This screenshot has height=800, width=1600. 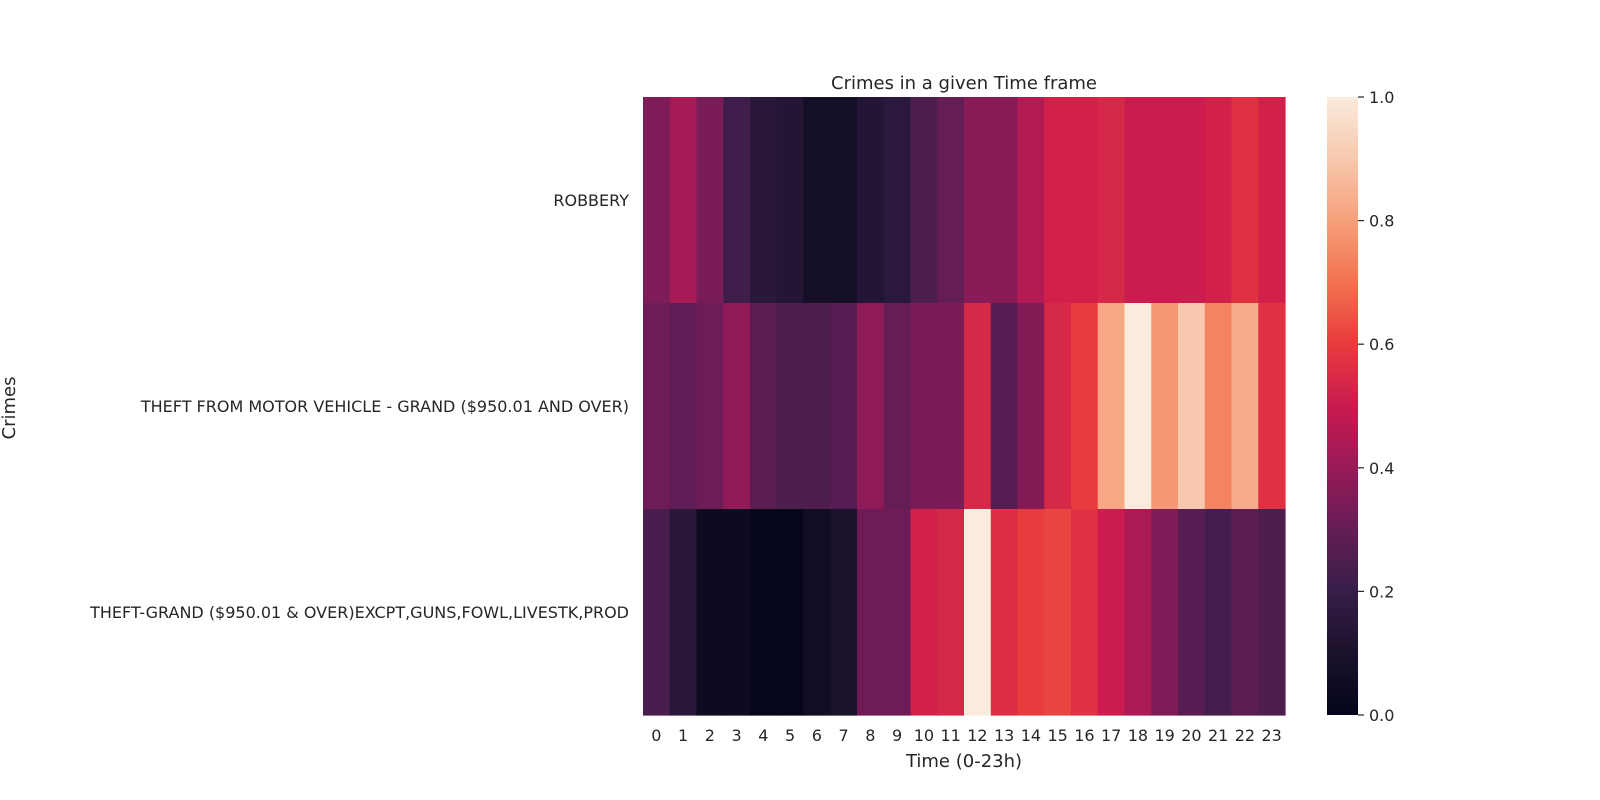 I want to click on x-axis-title: Time (0-23h), so click(x=963, y=761).